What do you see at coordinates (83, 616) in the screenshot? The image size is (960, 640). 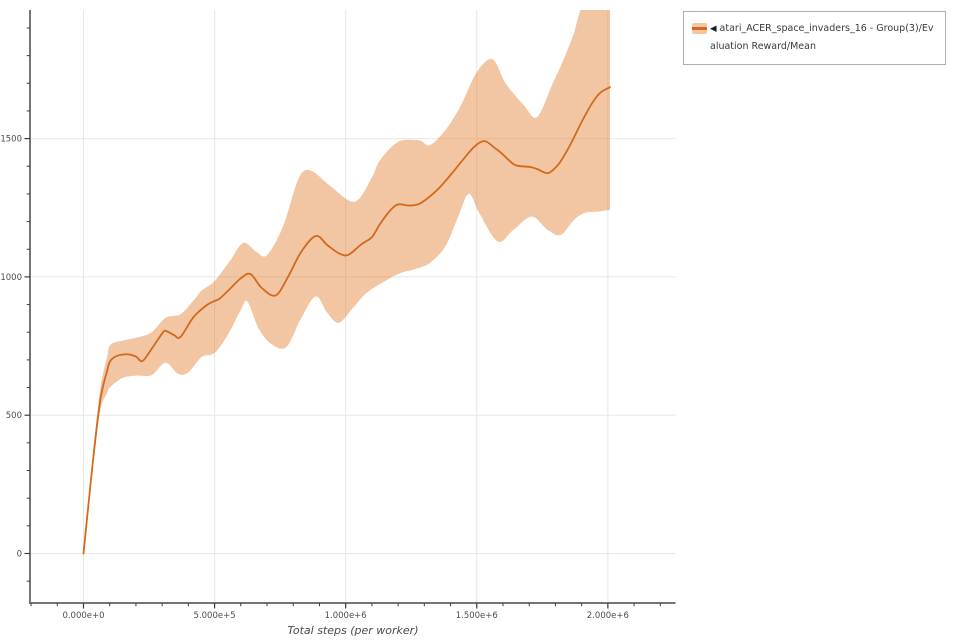 I see `x-tick-label: 0.000e+0` at bounding box center [83, 616].